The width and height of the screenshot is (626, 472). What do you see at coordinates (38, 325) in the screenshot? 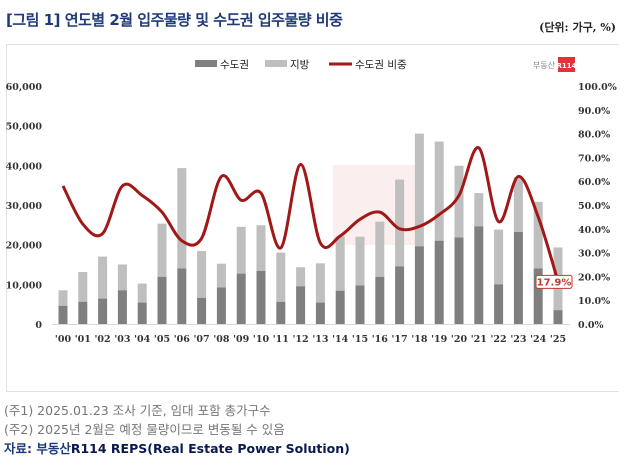
I see `left-tick-label: 0` at bounding box center [38, 325].